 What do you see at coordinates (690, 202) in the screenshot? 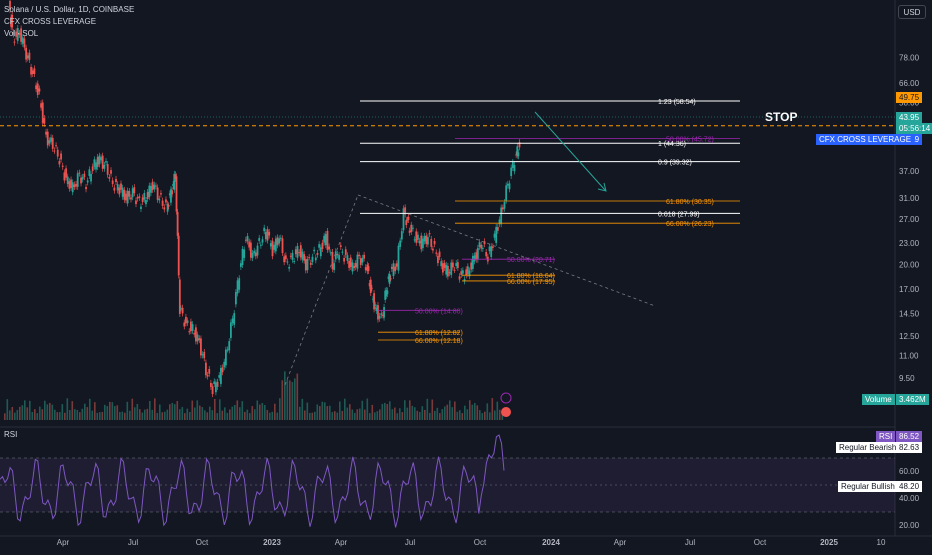
I see `fib-level-label: 61.80% (30.35)` at bounding box center [690, 202].